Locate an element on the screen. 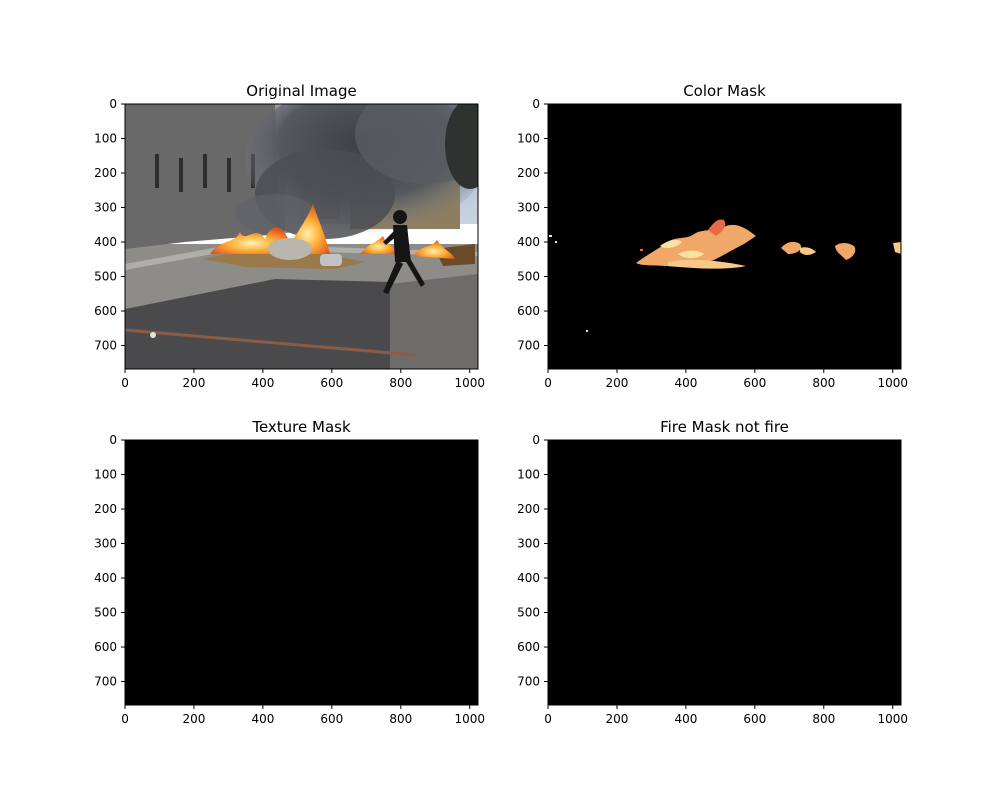 This screenshot has height=800, width=1000. subplot-title: Color Mask is located at coordinates (724, 91).